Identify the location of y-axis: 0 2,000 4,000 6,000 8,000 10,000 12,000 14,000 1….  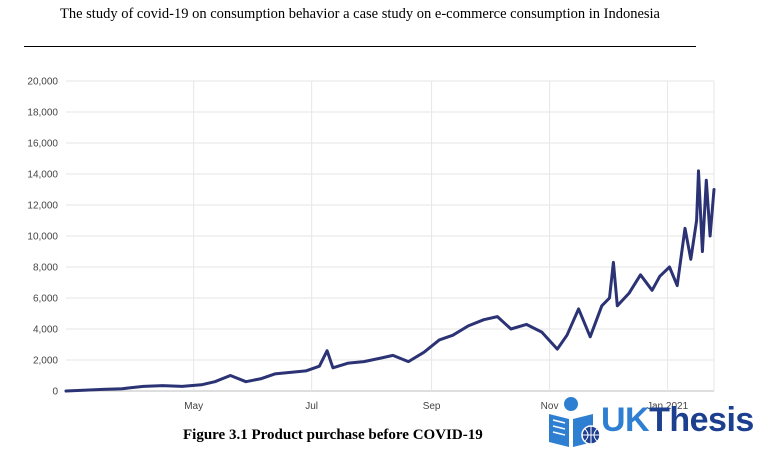
(42, 237).